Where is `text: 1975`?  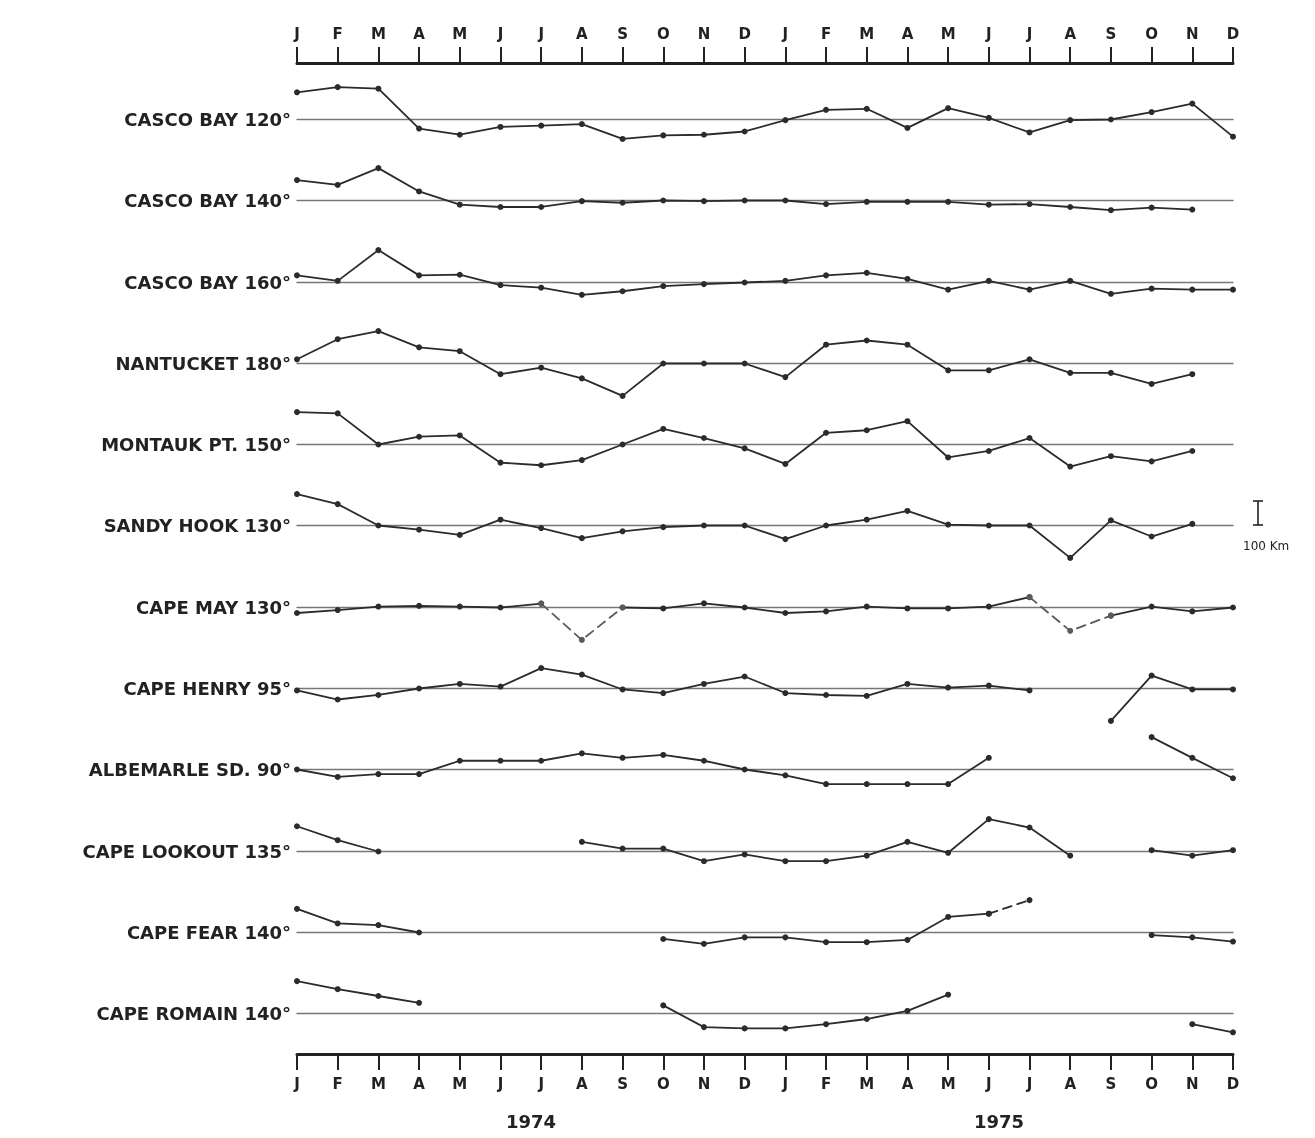 text: 1975 is located at coordinates (999, 1122).